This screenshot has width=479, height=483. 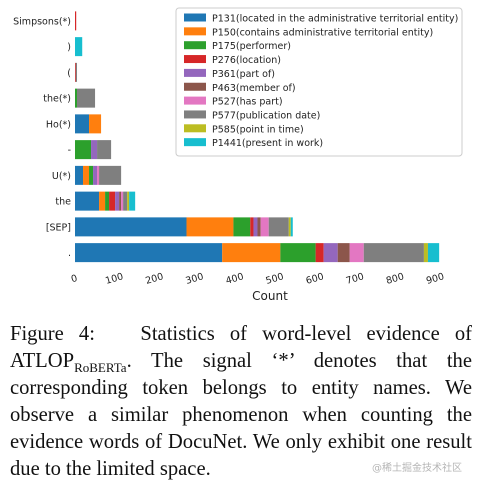 What do you see at coordinates (270, 296) in the screenshot?
I see `x-axis-label: Count` at bounding box center [270, 296].